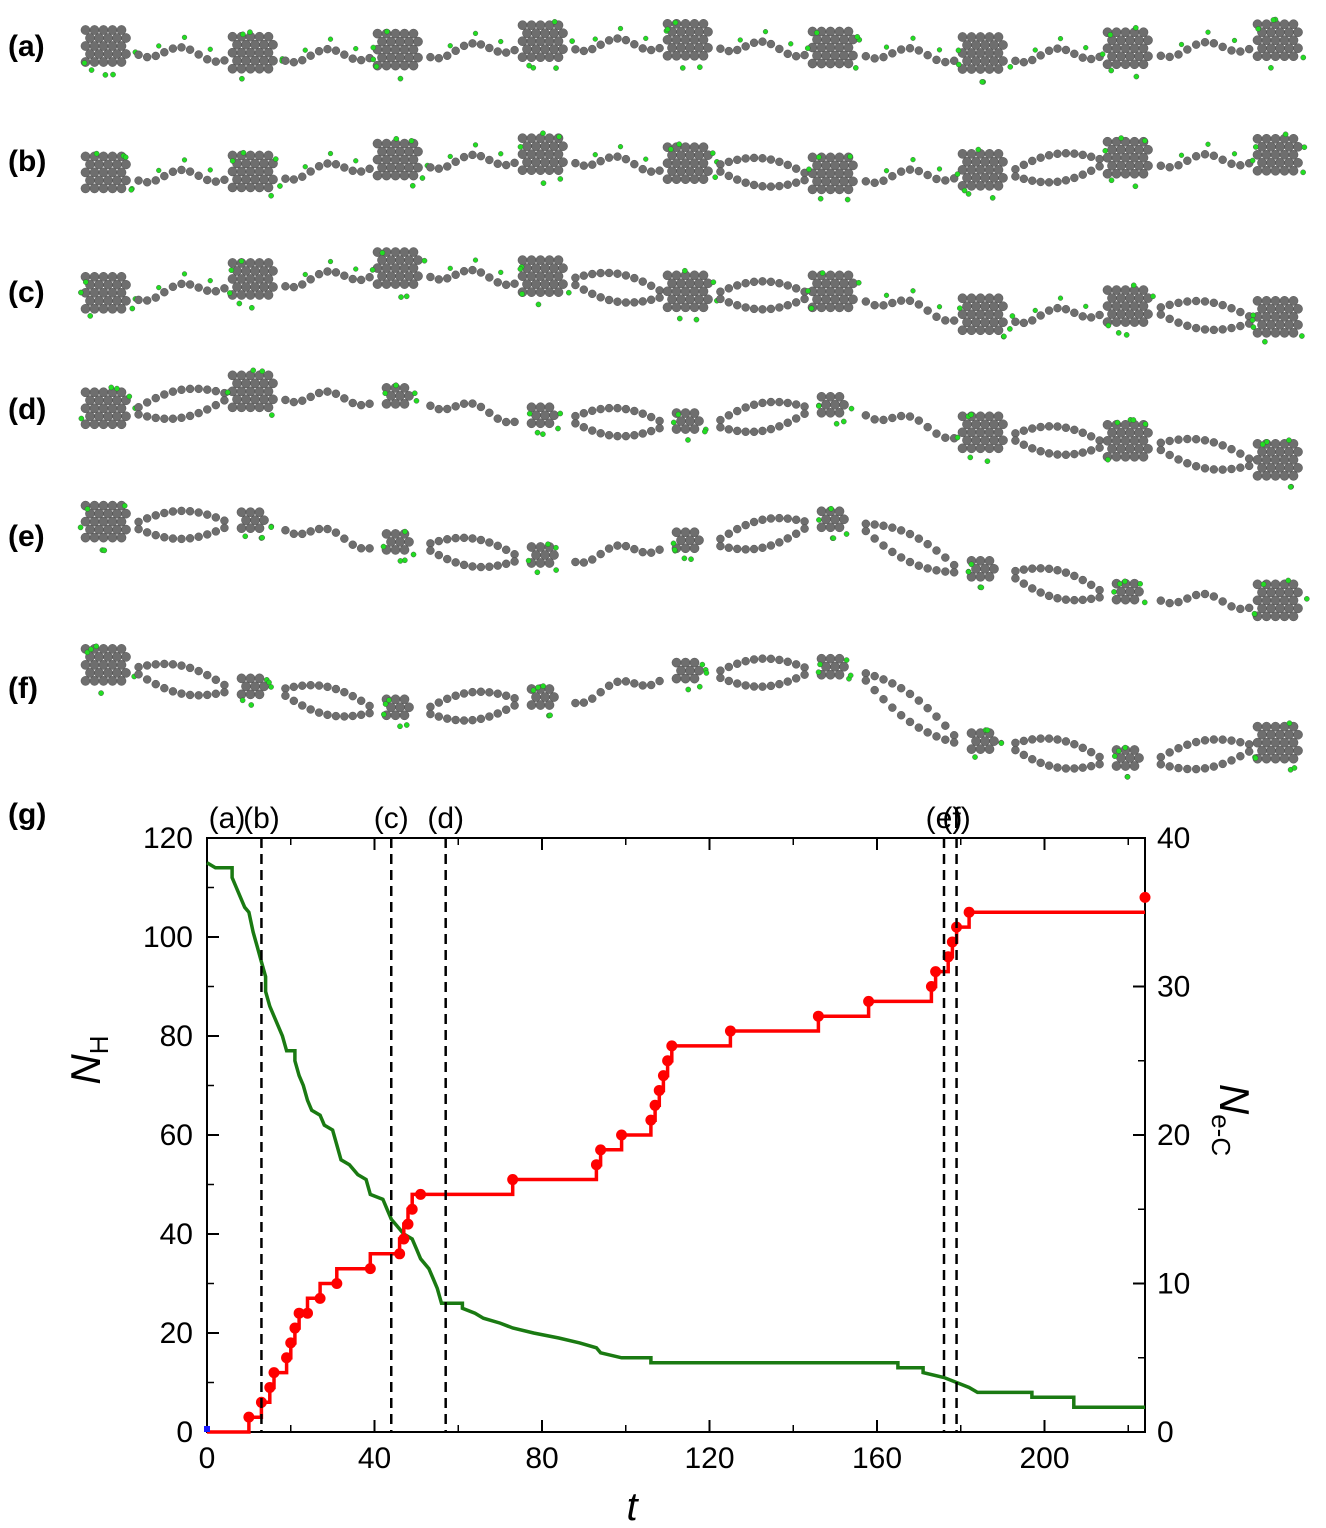 The width and height of the screenshot is (1326, 1528). Describe the element at coordinates (541, 1458) in the screenshot. I see `x-tick-label: 80` at that location.